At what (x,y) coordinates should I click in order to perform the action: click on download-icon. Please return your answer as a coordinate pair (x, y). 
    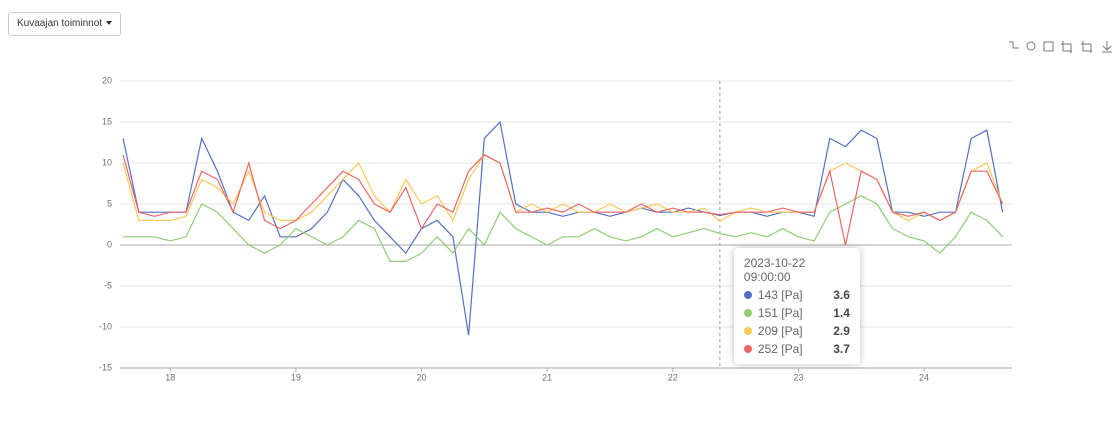
    Looking at the image, I should click on (1107, 47).